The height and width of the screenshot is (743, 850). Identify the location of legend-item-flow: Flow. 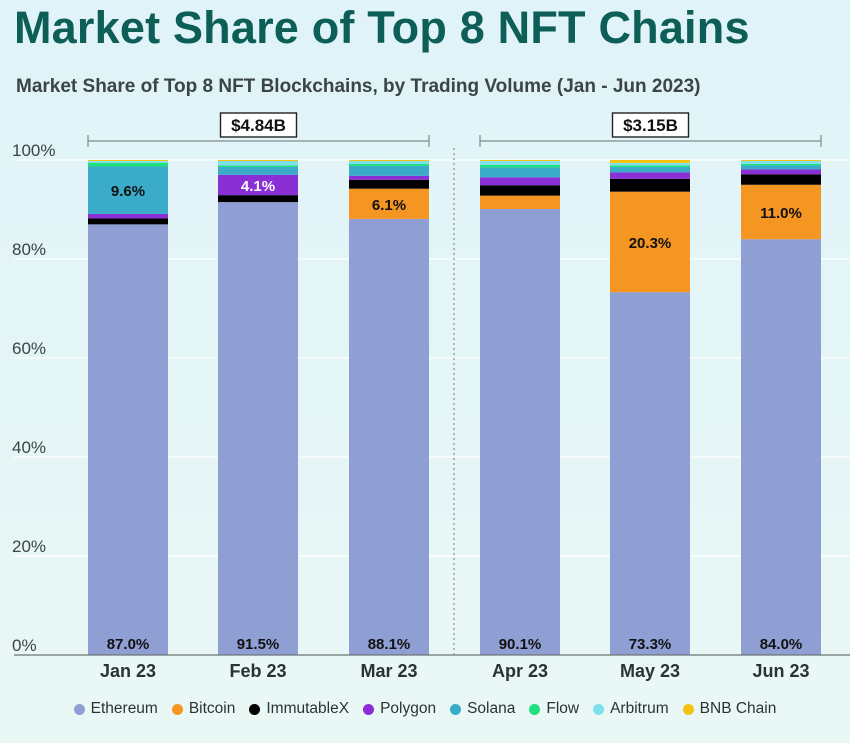
(554, 709).